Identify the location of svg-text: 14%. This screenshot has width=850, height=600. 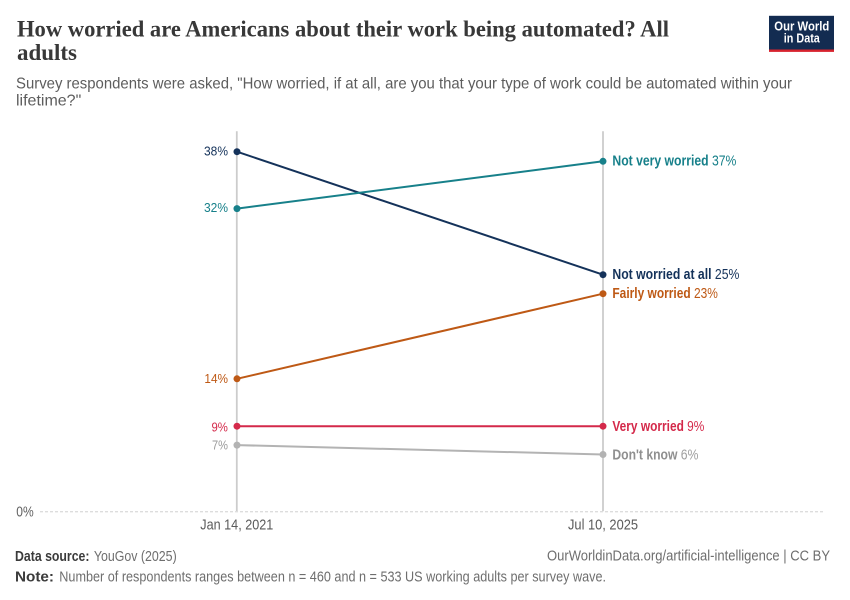
(216, 378).